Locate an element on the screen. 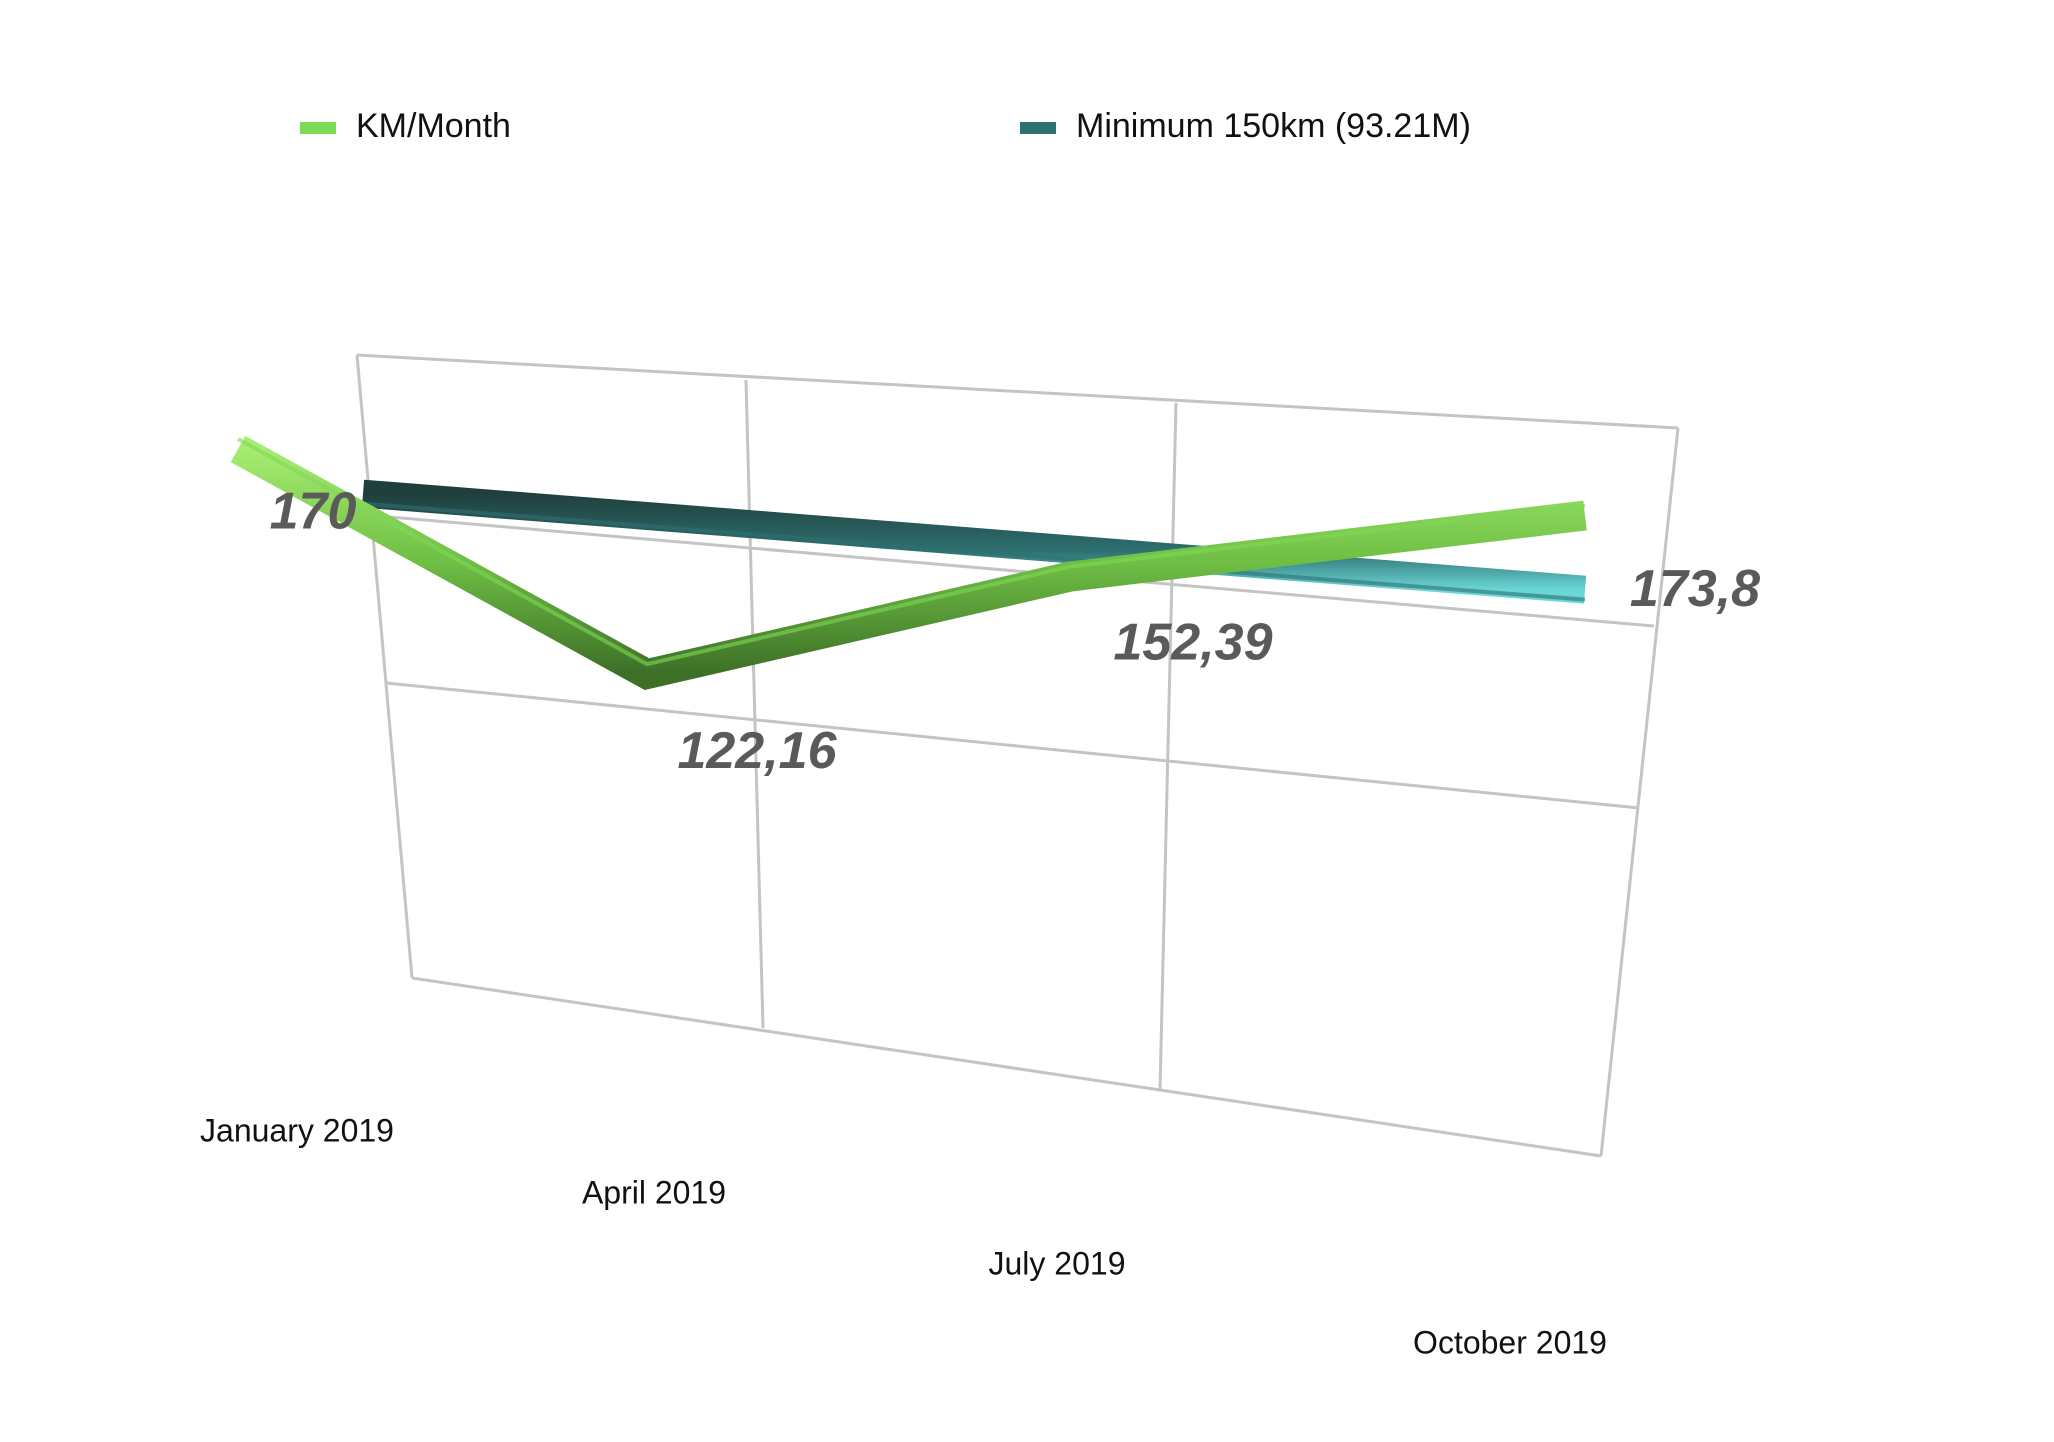  data-label: 152,39 is located at coordinates (1192, 642).